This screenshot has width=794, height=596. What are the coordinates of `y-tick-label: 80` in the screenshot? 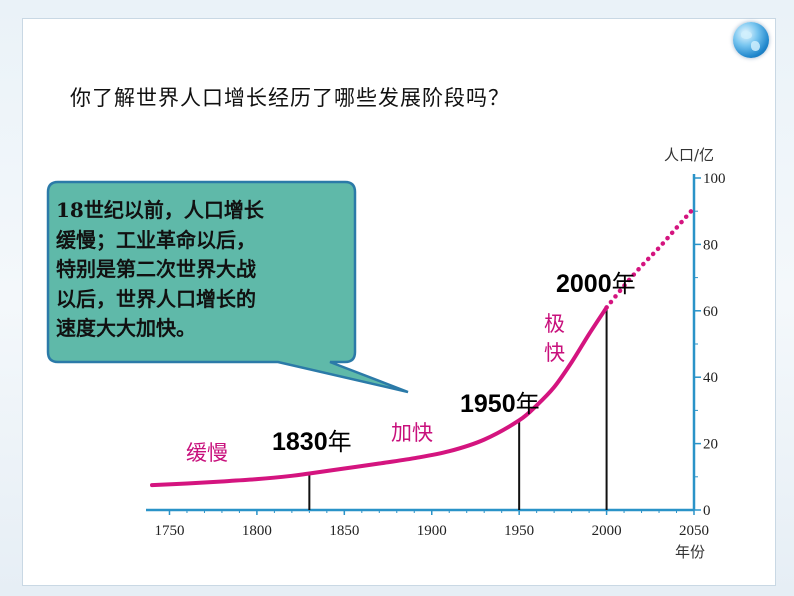 It's located at (710, 245).